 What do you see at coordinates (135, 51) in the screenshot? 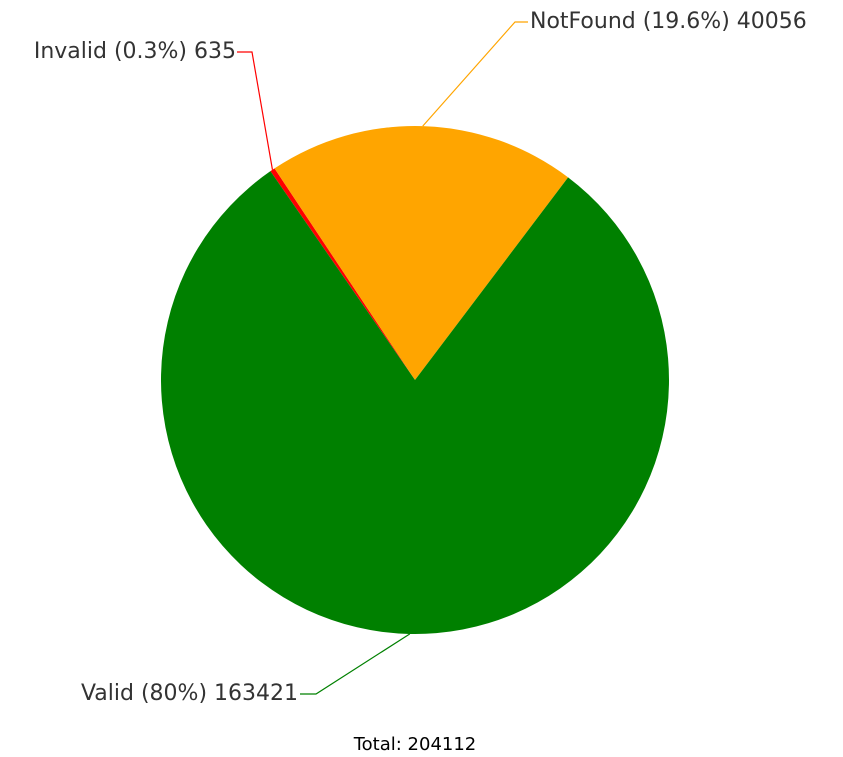
I see `slice-label: Invalid (0.3%) 635` at bounding box center [135, 51].